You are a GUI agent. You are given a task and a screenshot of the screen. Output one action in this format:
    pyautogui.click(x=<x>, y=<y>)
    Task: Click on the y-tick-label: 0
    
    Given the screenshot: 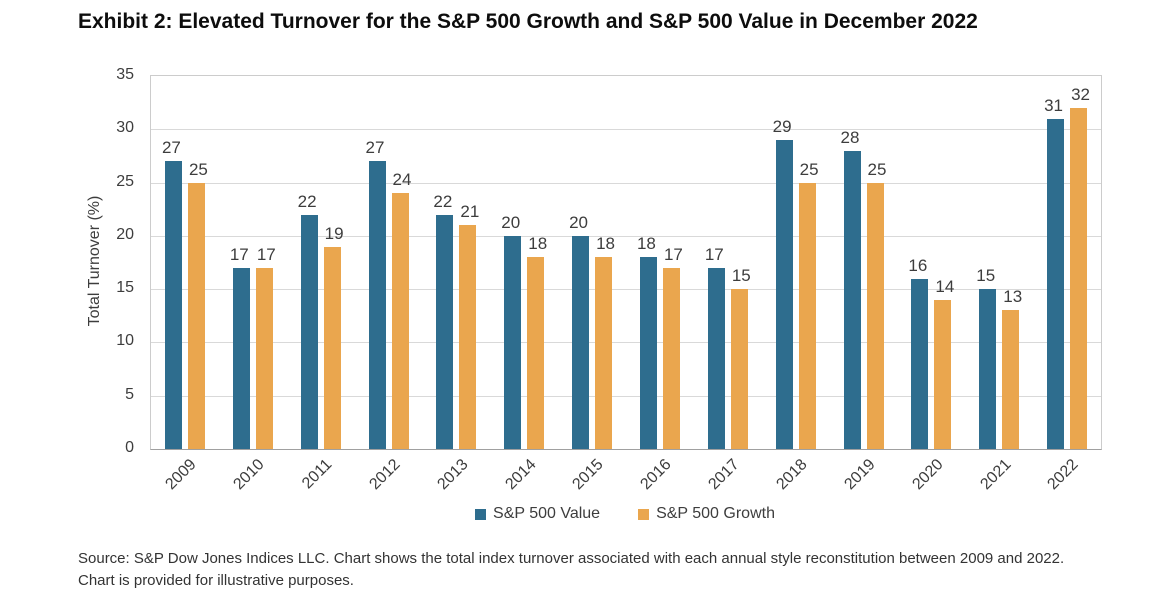 What is the action you would take?
    pyautogui.click(x=129, y=447)
    